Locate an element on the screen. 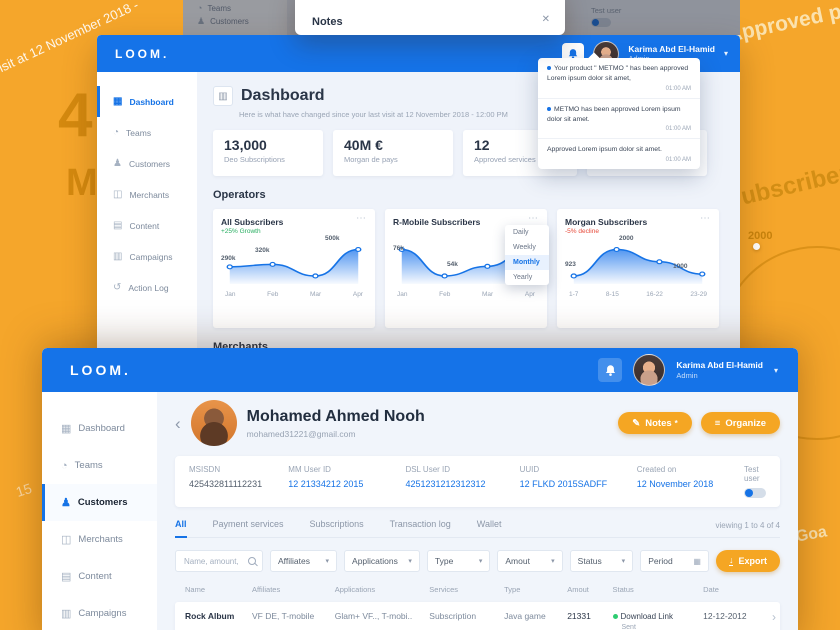 The height and width of the screenshot is (630, 840). organize-button: ≡ Organize is located at coordinates (740, 423).